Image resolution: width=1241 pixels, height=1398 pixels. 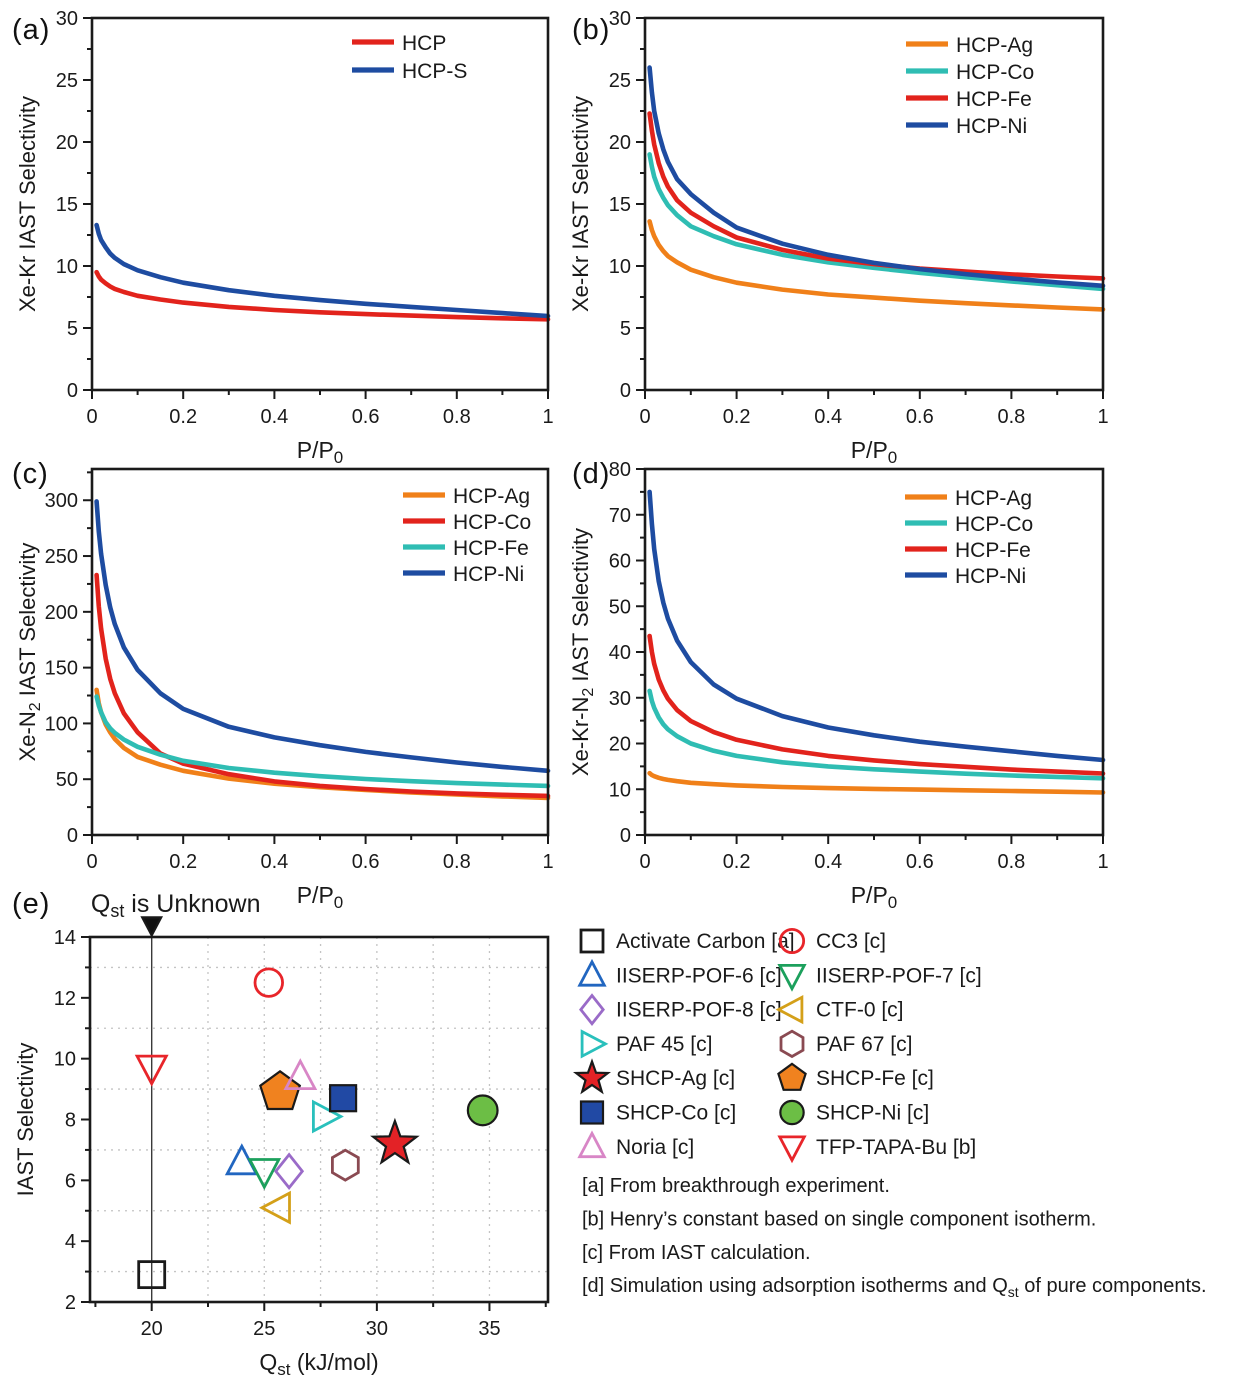 I want to click on x-tick-label: 0.6, so click(x=366, y=862).